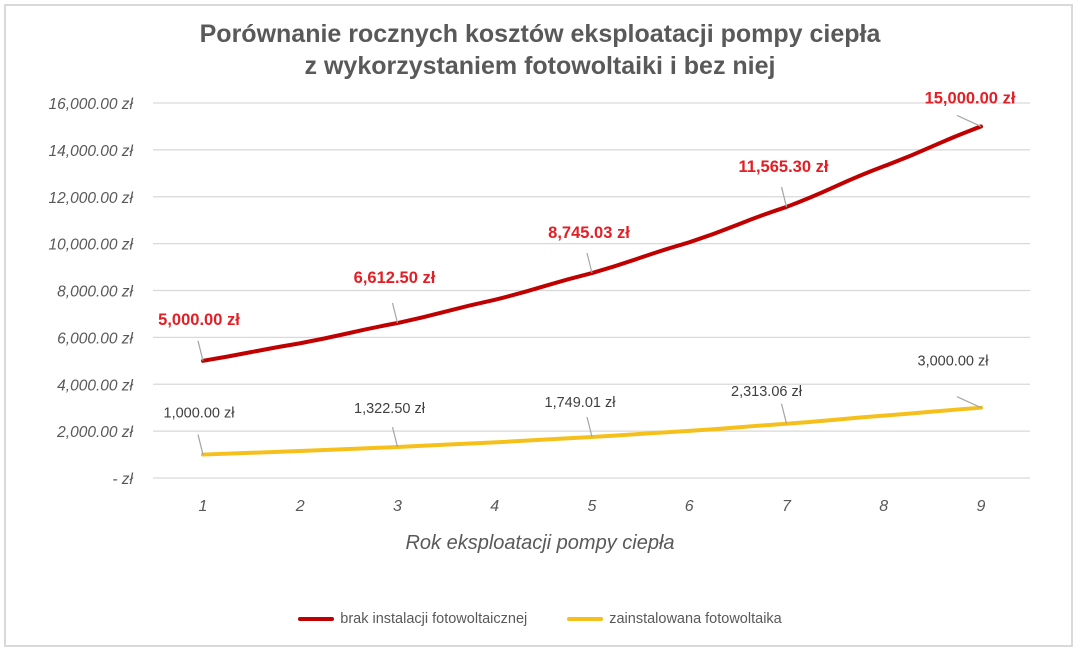  What do you see at coordinates (581, 403) in the screenshot?
I see `data-label: 1,749.01 zł` at bounding box center [581, 403].